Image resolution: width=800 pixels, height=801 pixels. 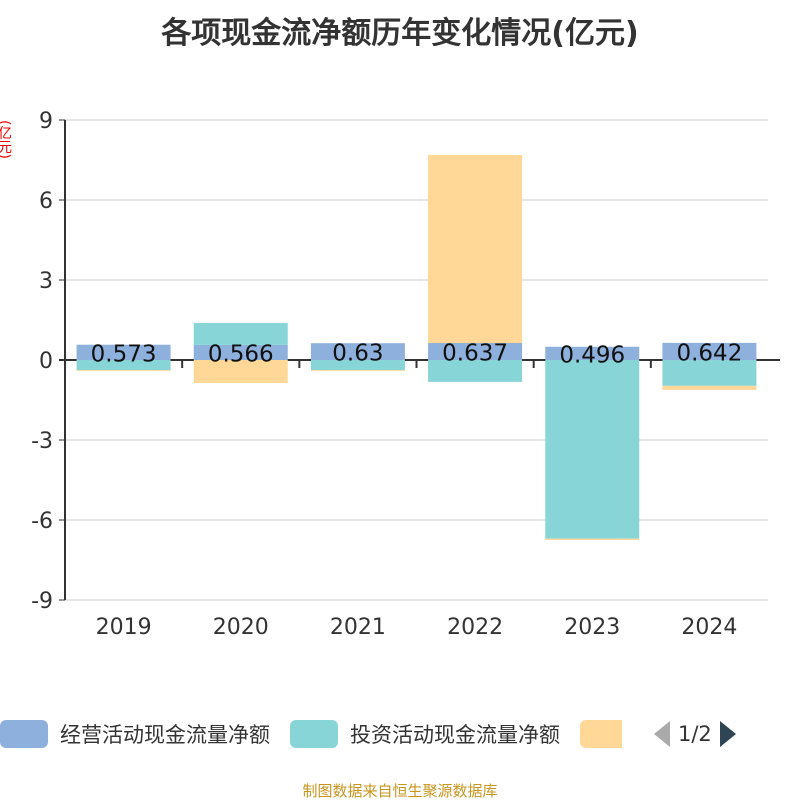 I want to click on bar-1-2020, so click(x=240, y=334).